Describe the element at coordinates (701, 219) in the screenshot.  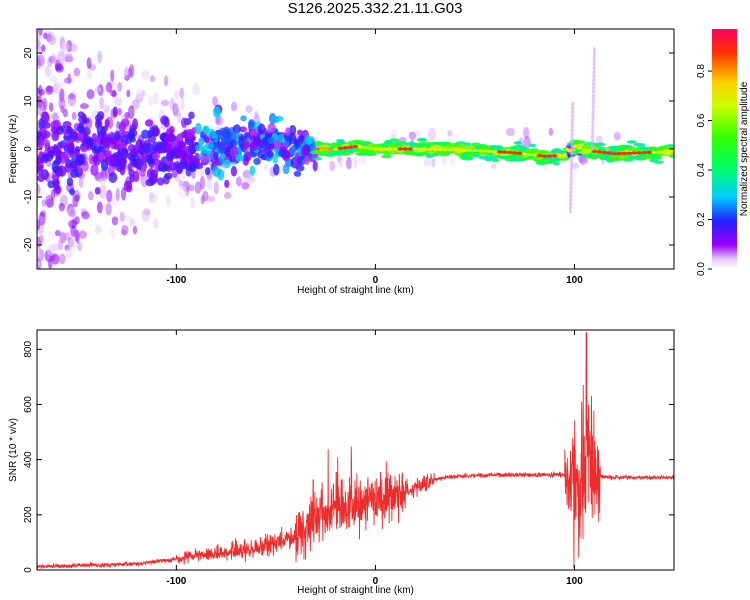
I see `colorbar-tick-label: 0.2` at that location.